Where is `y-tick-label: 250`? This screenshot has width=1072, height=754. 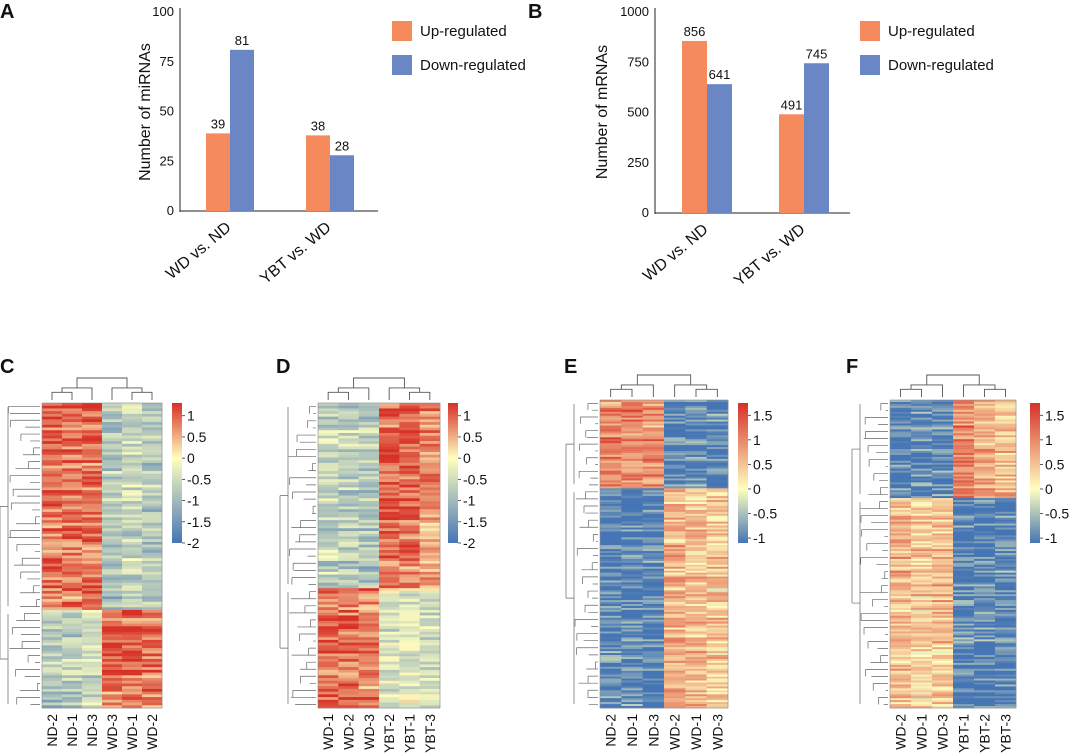
y-tick-label: 250 is located at coordinates (638, 162).